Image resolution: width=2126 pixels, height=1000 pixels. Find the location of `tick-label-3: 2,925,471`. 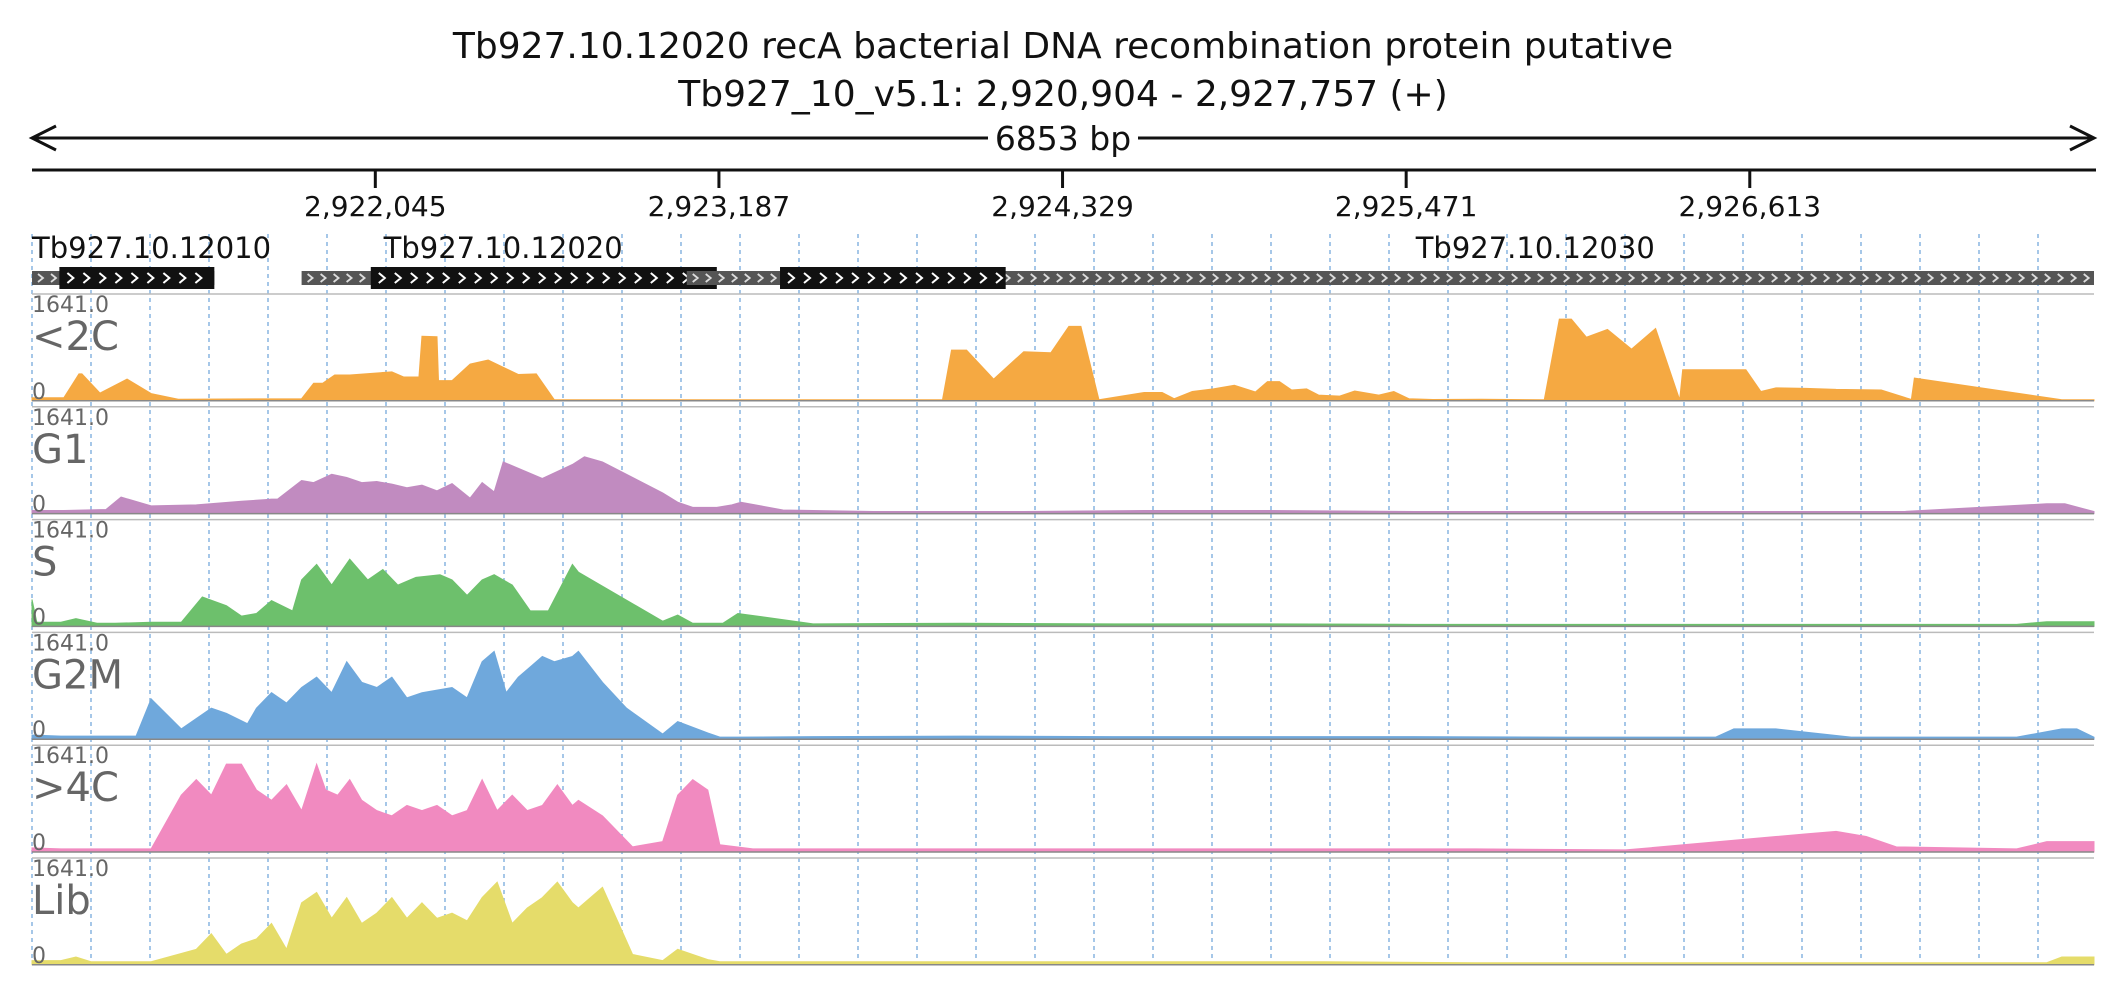

tick-label-3: 2,925,471 is located at coordinates (1406, 206).